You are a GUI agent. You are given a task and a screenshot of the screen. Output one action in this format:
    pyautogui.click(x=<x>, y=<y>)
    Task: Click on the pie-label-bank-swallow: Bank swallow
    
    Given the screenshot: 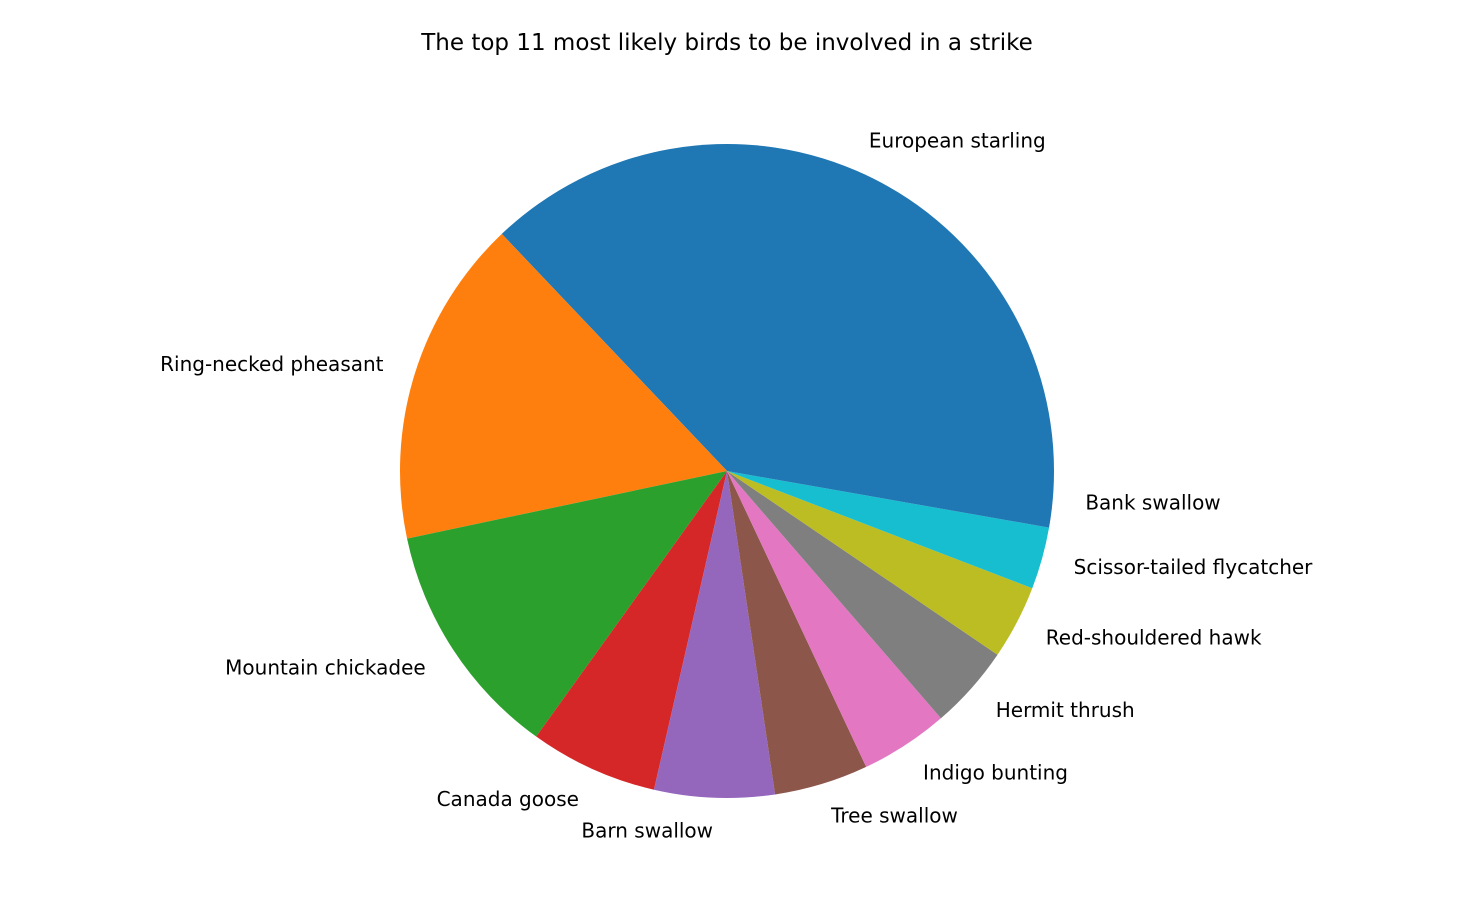 What is the action you would take?
    pyautogui.click(x=1152, y=502)
    